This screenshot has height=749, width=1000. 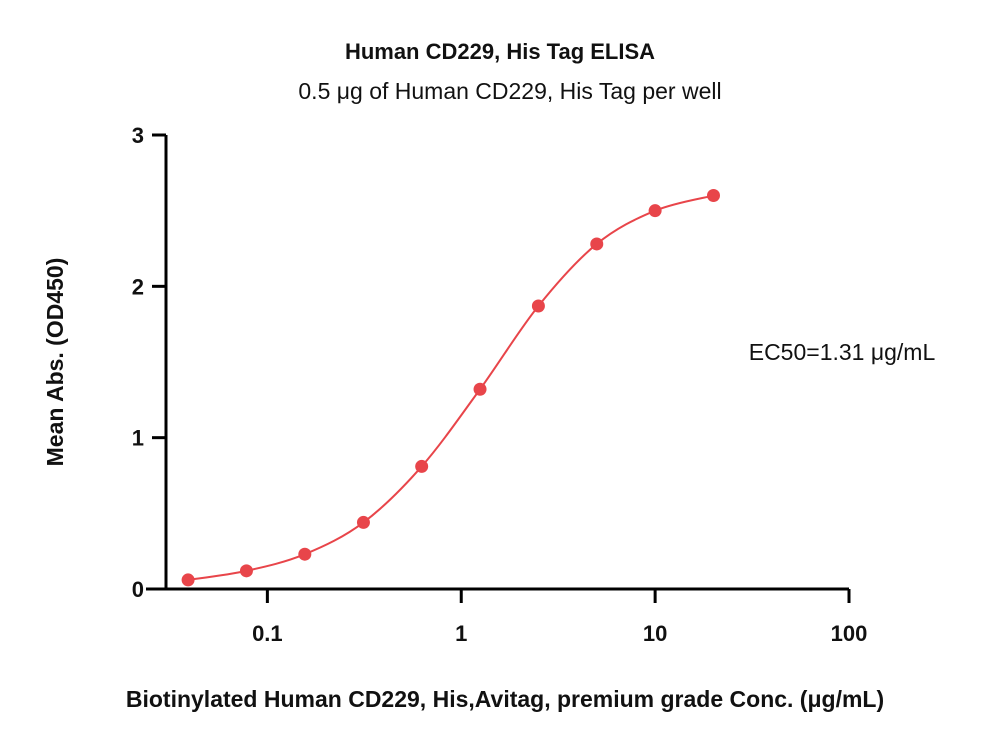 I want to click on y-tick-label: 0, so click(x=138, y=589).